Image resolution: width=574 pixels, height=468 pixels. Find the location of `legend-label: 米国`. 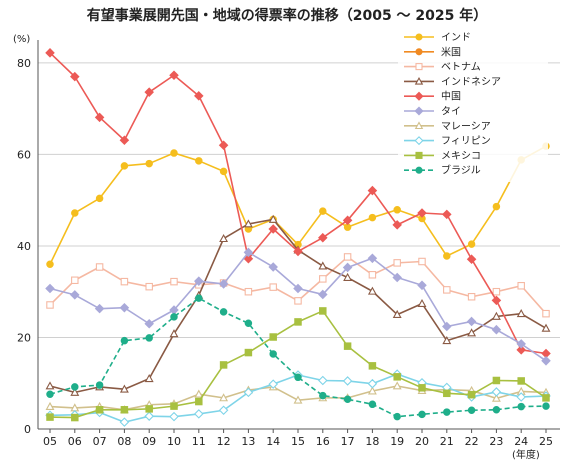

legend-label: 米国 is located at coordinates (451, 51).